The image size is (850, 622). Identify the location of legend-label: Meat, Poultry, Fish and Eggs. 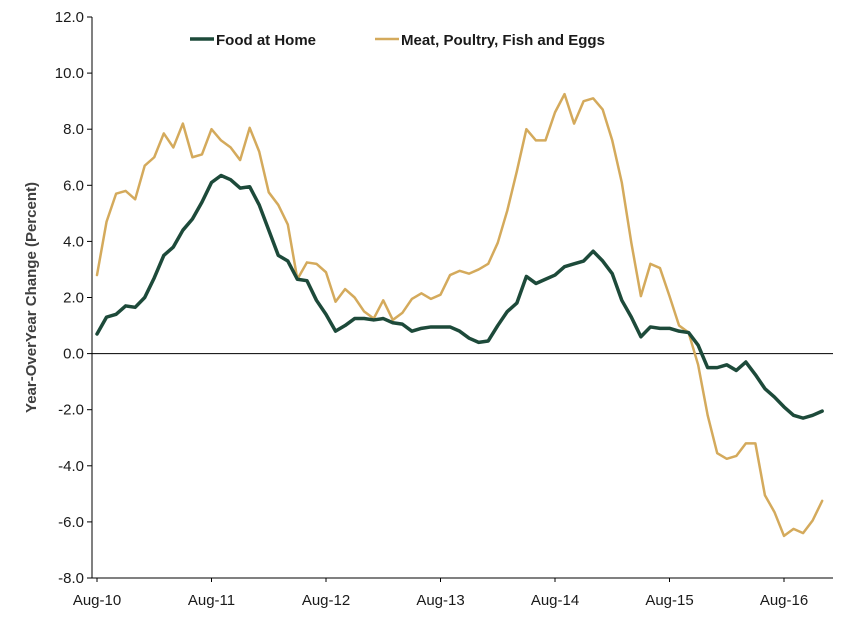
(503, 40).